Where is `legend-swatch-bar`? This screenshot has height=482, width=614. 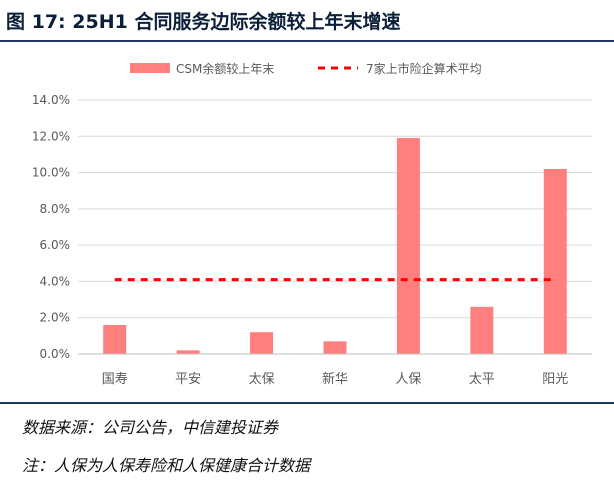 legend-swatch-bar is located at coordinates (150, 68).